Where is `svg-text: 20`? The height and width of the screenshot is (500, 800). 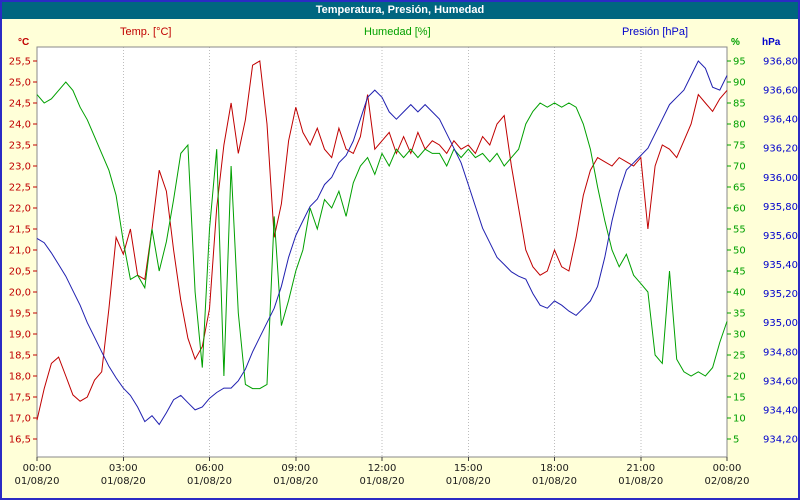 svg-text: 20 is located at coordinates (739, 377).